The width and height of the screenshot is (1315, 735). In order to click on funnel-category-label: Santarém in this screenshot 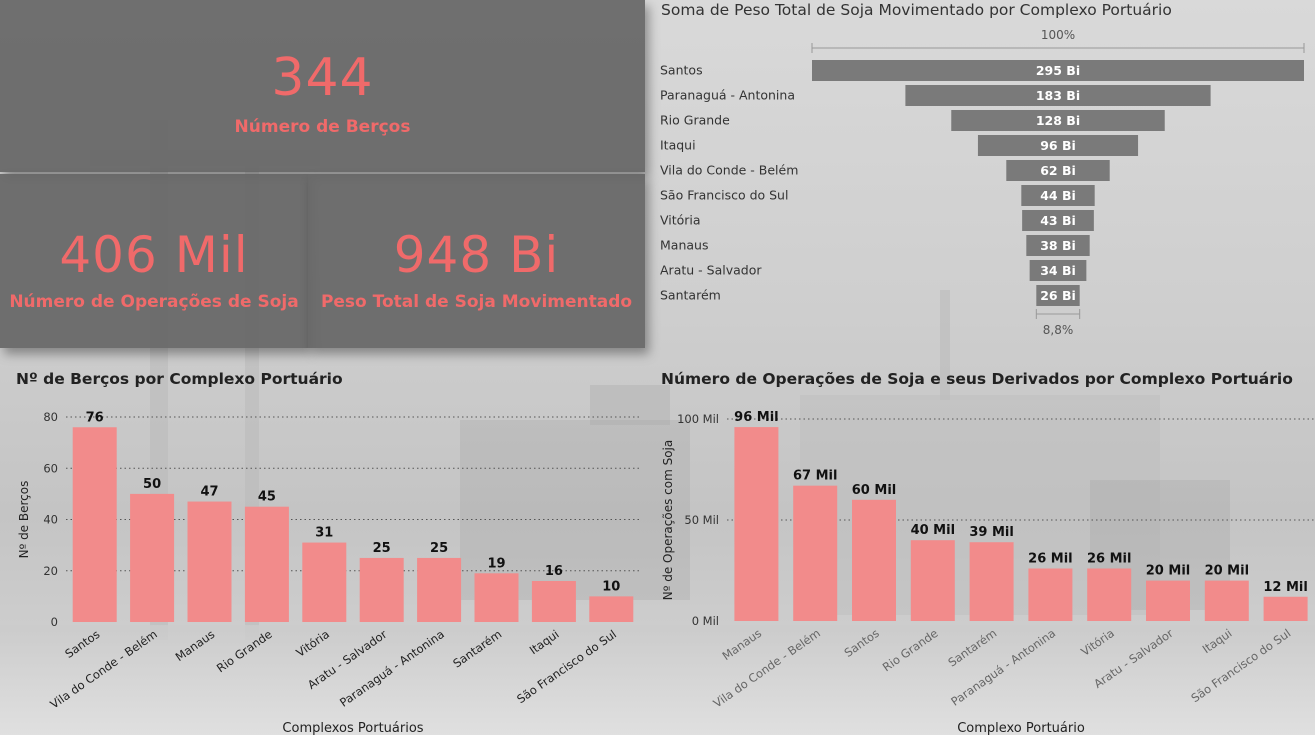, I will do `click(690, 295)`.